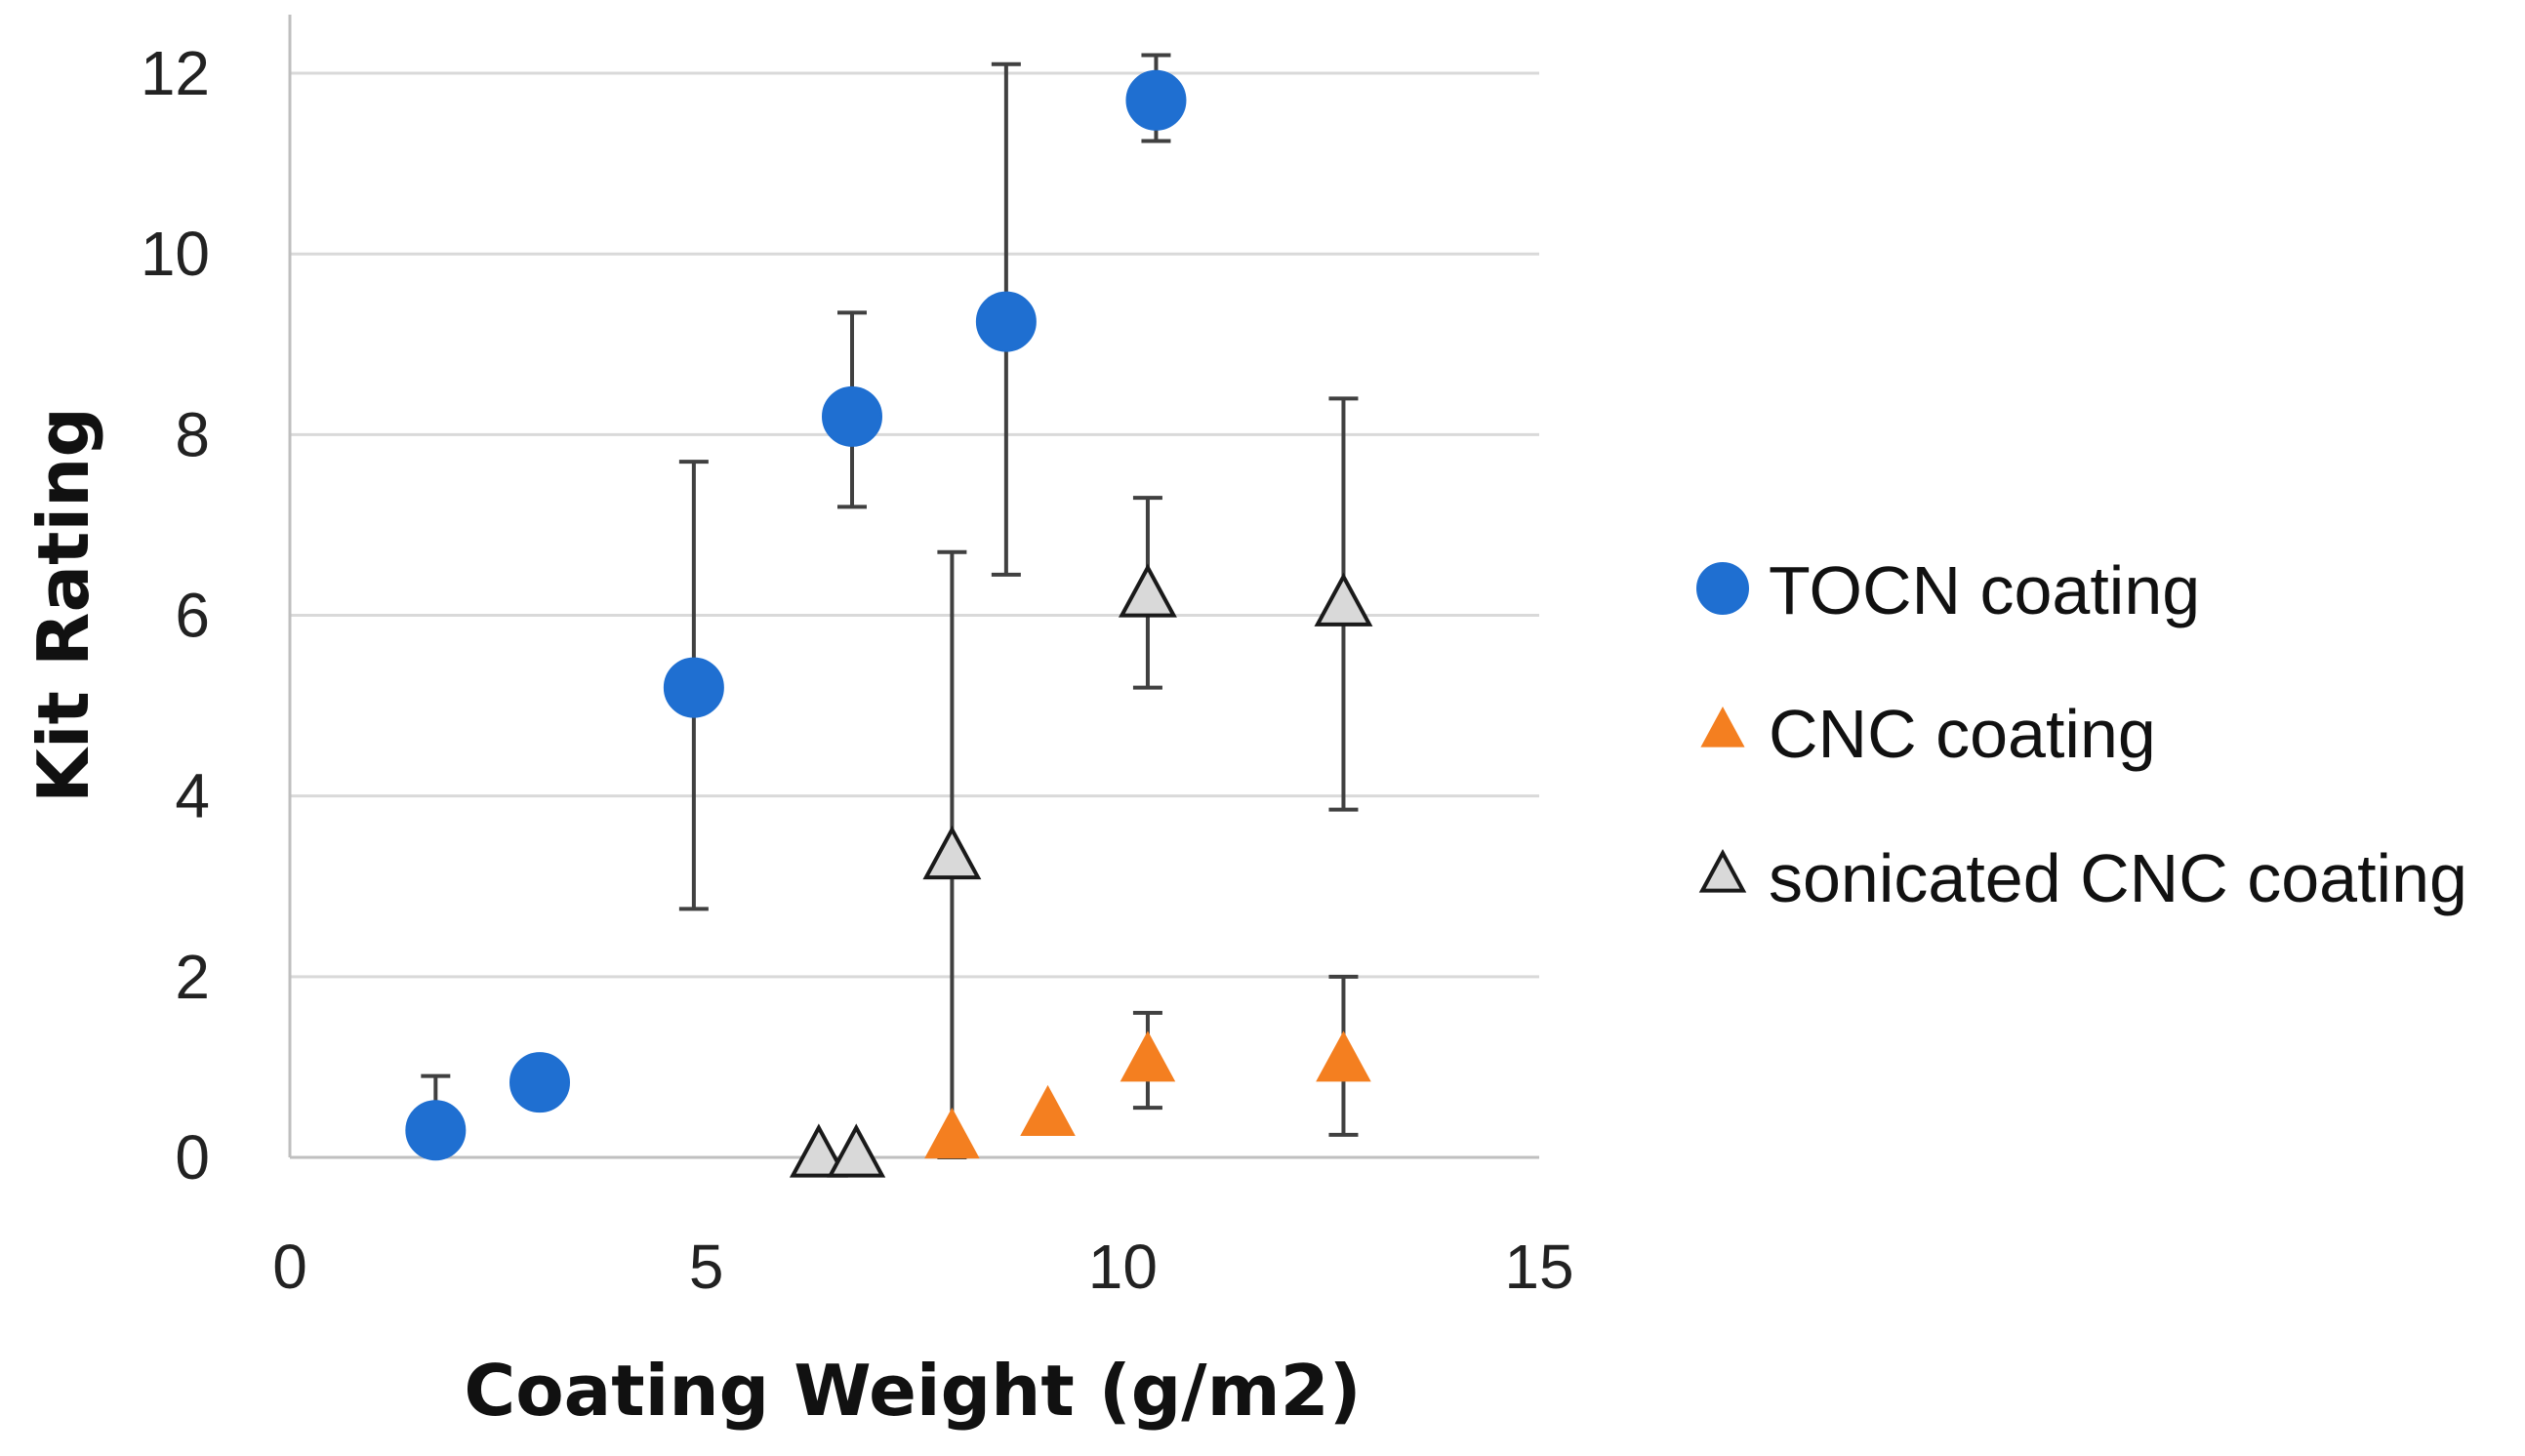  Describe the element at coordinates (192, 616) in the screenshot. I see `y-tick-label: 6` at that location.